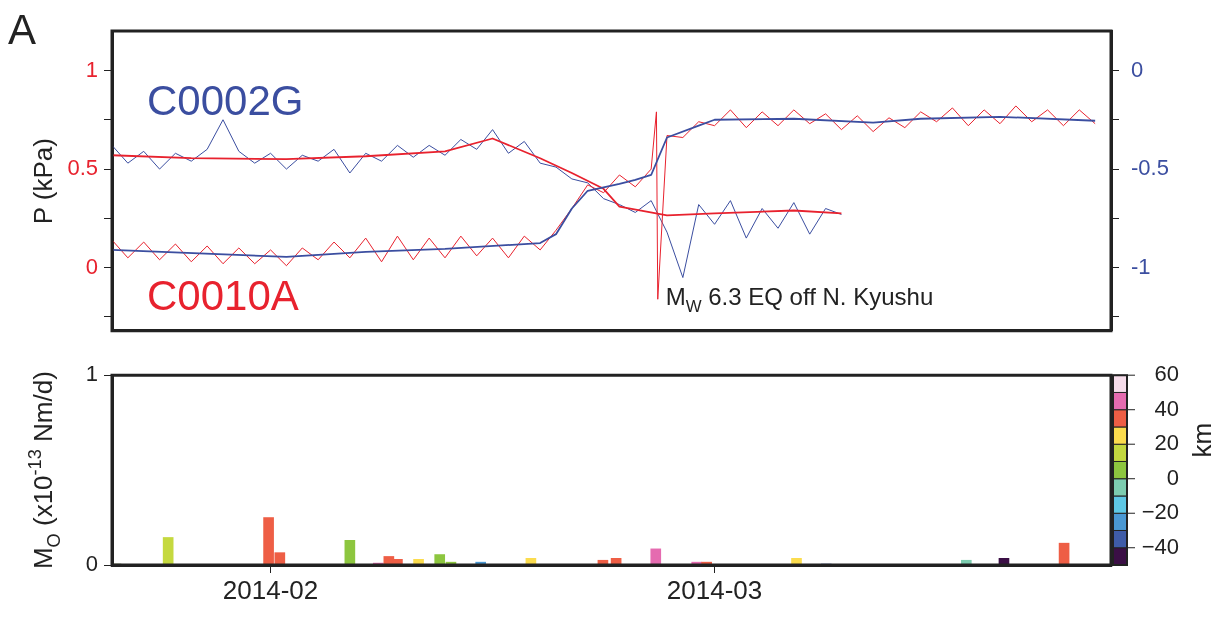  What do you see at coordinates (223, 296) in the screenshot?
I see `series-label: C0010A` at bounding box center [223, 296].